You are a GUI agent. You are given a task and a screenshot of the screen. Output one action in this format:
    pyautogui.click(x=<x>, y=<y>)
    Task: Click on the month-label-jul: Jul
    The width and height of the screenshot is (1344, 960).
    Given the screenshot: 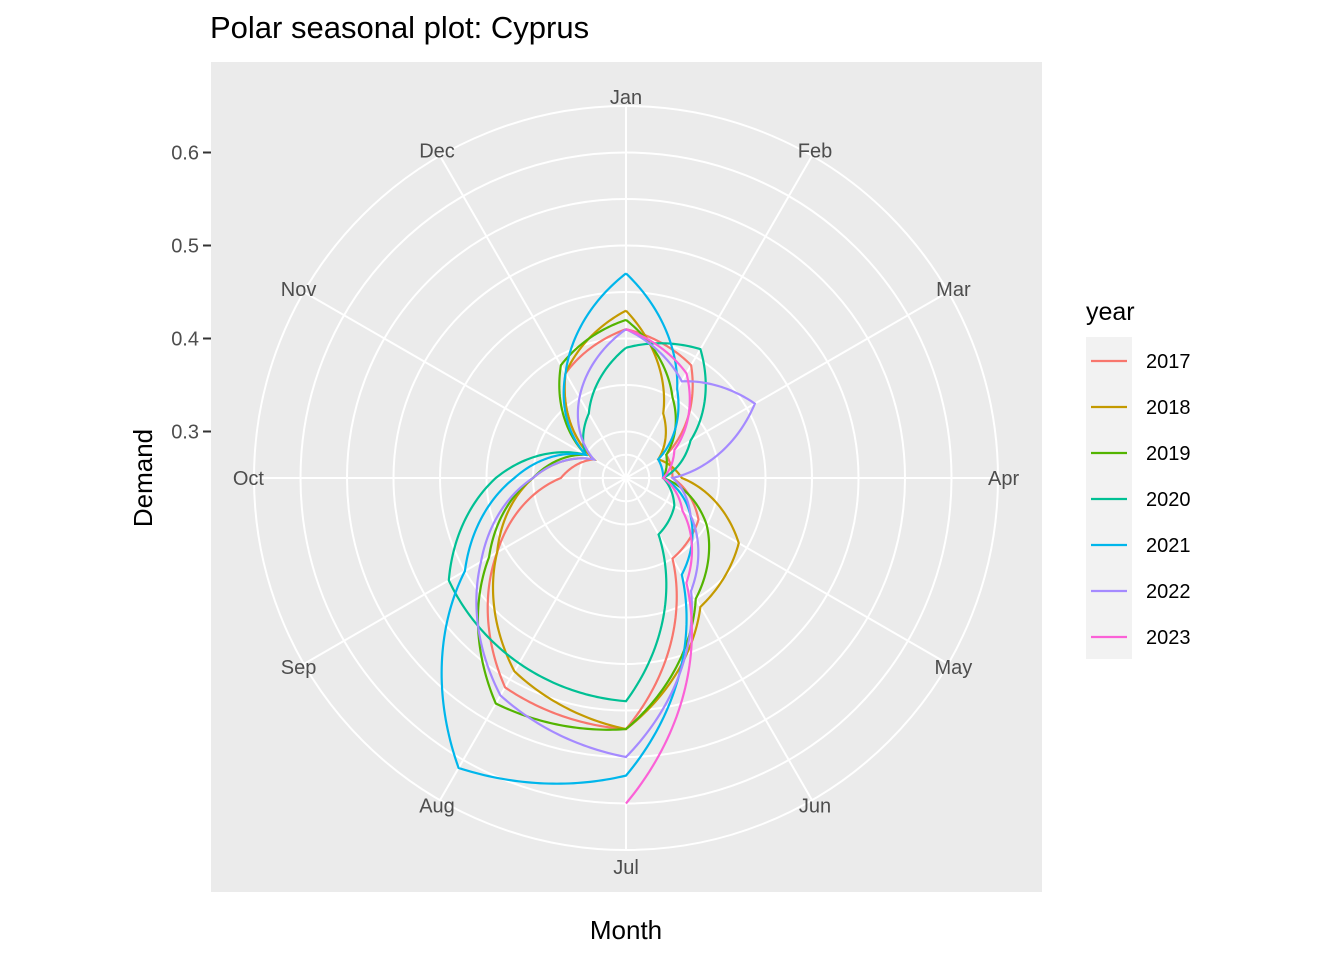 What is the action you would take?
    pyautogui.click(x=626, y=868)
    